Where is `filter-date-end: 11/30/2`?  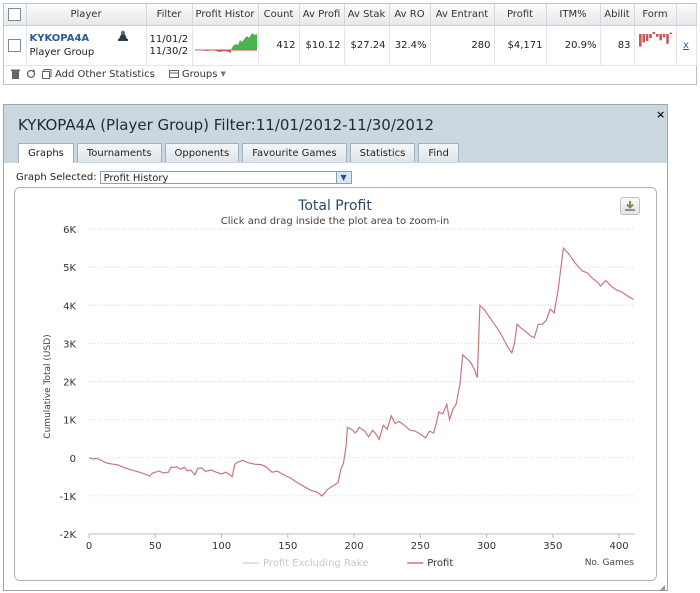 filter-date-end: 11/30/2 is located at coordinates (169, 51).